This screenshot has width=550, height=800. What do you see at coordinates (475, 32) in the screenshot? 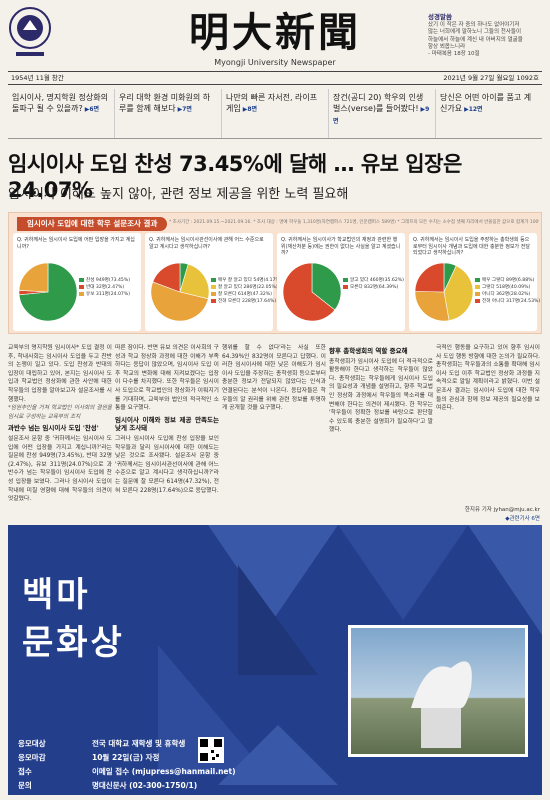
I see `bible-verse-line: 않는 너희에게 말하노니 그들의 천사들이` at bounding box center [475, 32].